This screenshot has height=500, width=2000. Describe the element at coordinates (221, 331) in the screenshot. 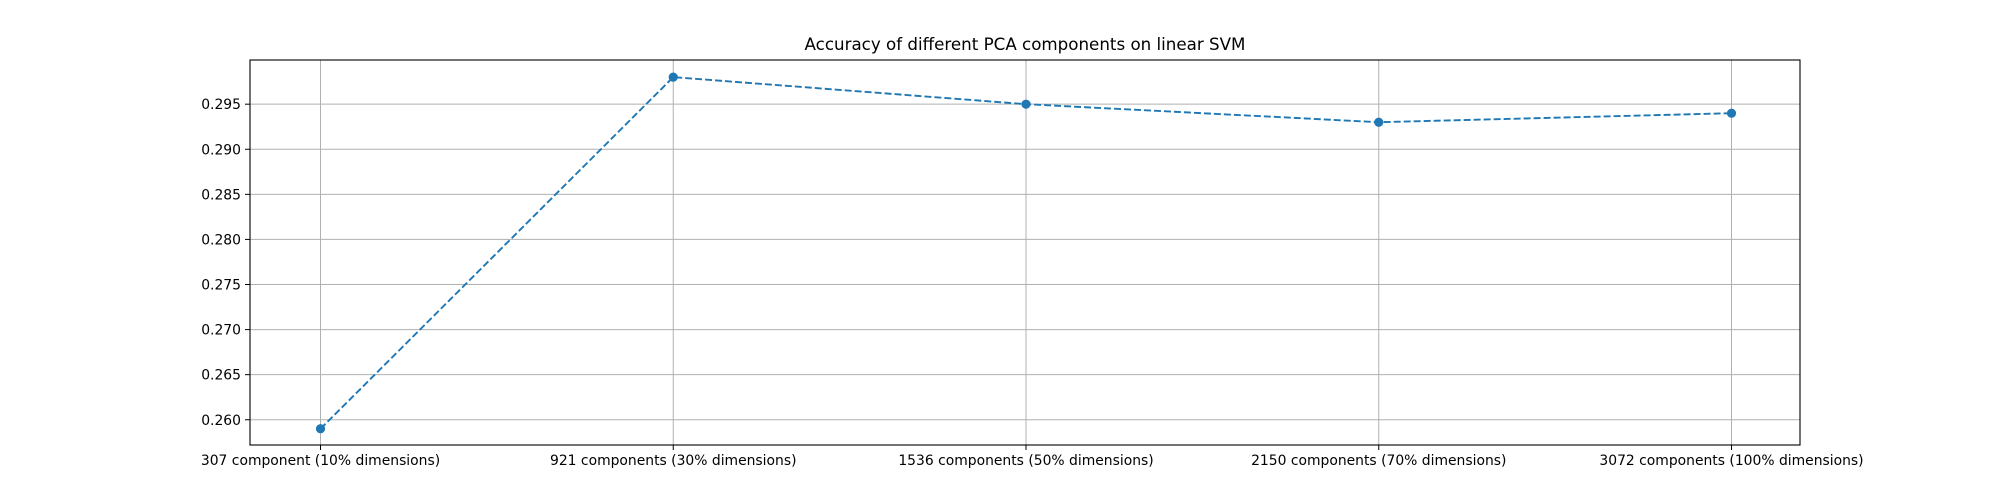

I see `y-tick-label: 0.270` at that location.